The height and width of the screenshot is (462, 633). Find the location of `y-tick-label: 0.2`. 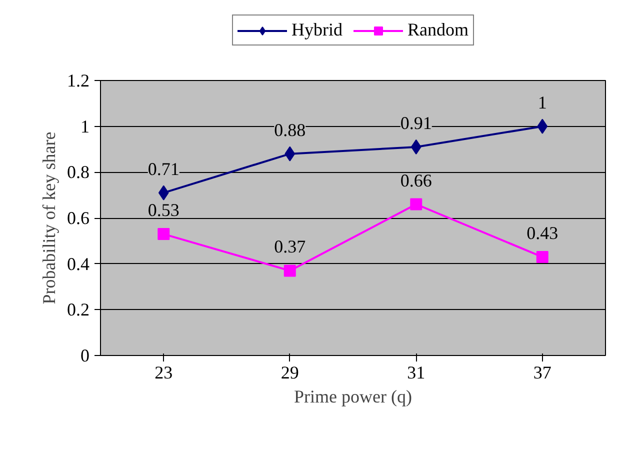

y-tick-label: 0.2 is located at coordinates (78, 310).